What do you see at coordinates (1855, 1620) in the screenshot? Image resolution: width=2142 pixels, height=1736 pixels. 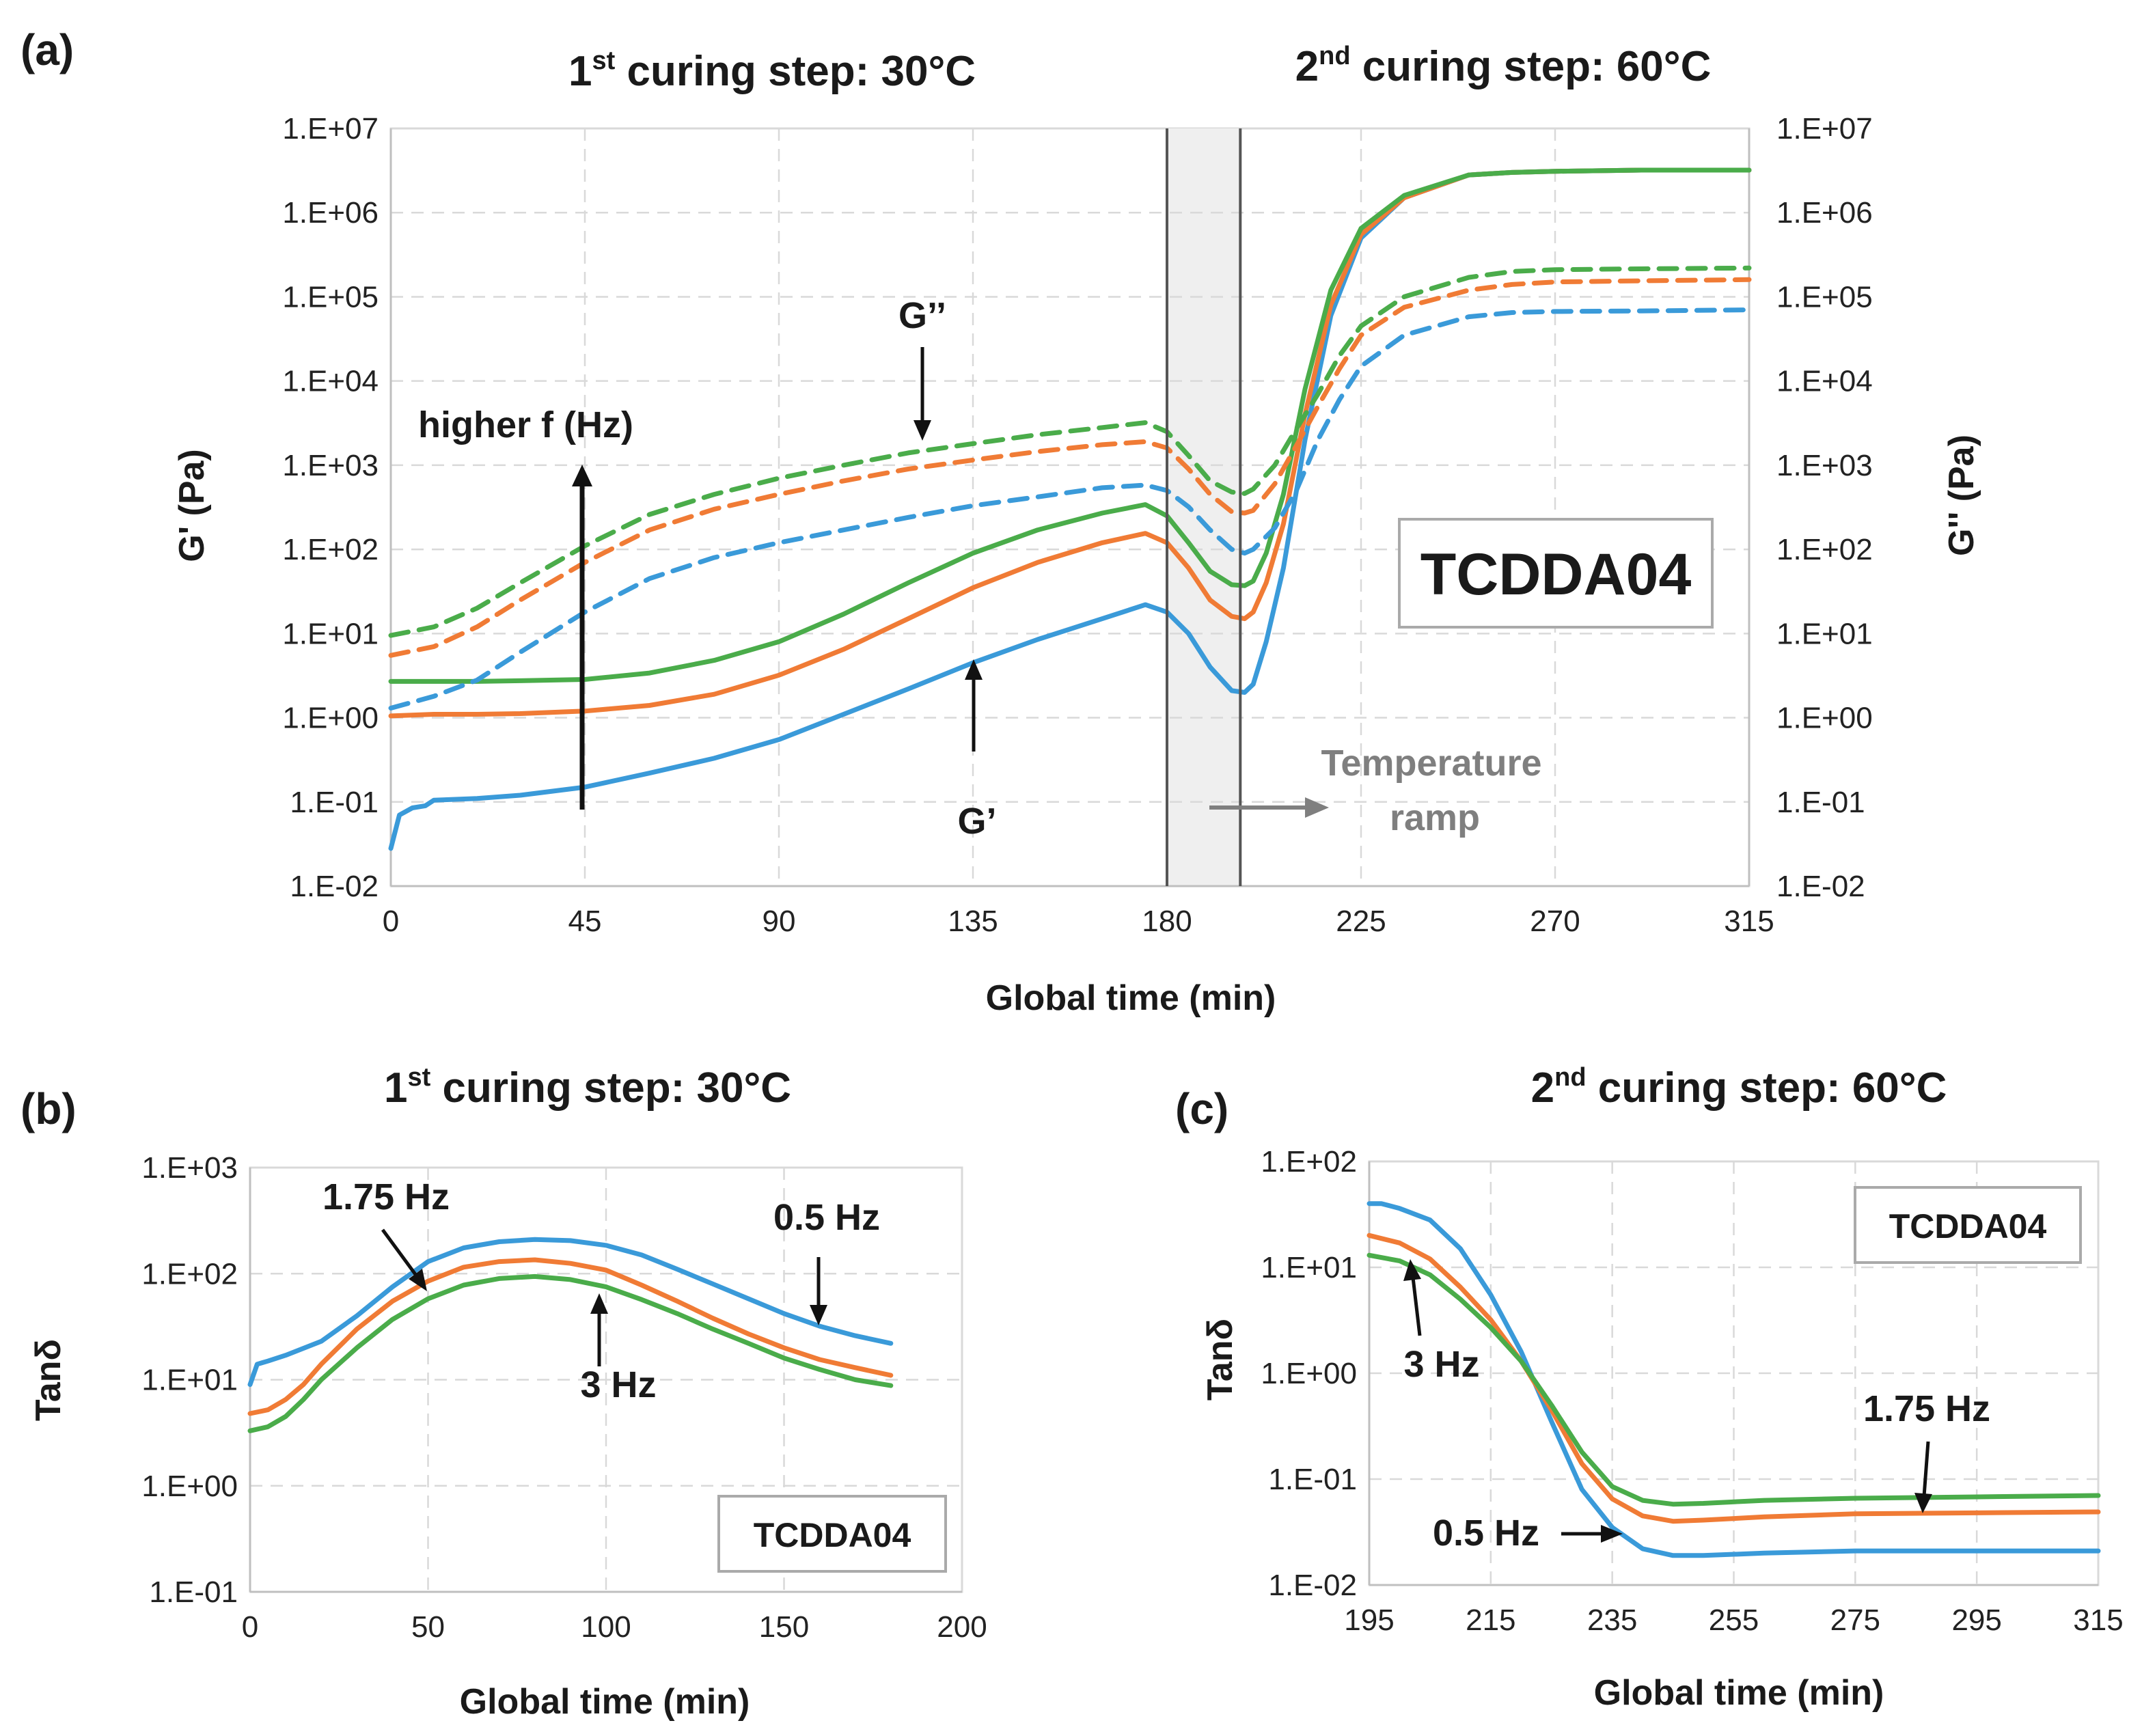 I see `x-tick-label: 275` at bounding box center [1855, 1620].